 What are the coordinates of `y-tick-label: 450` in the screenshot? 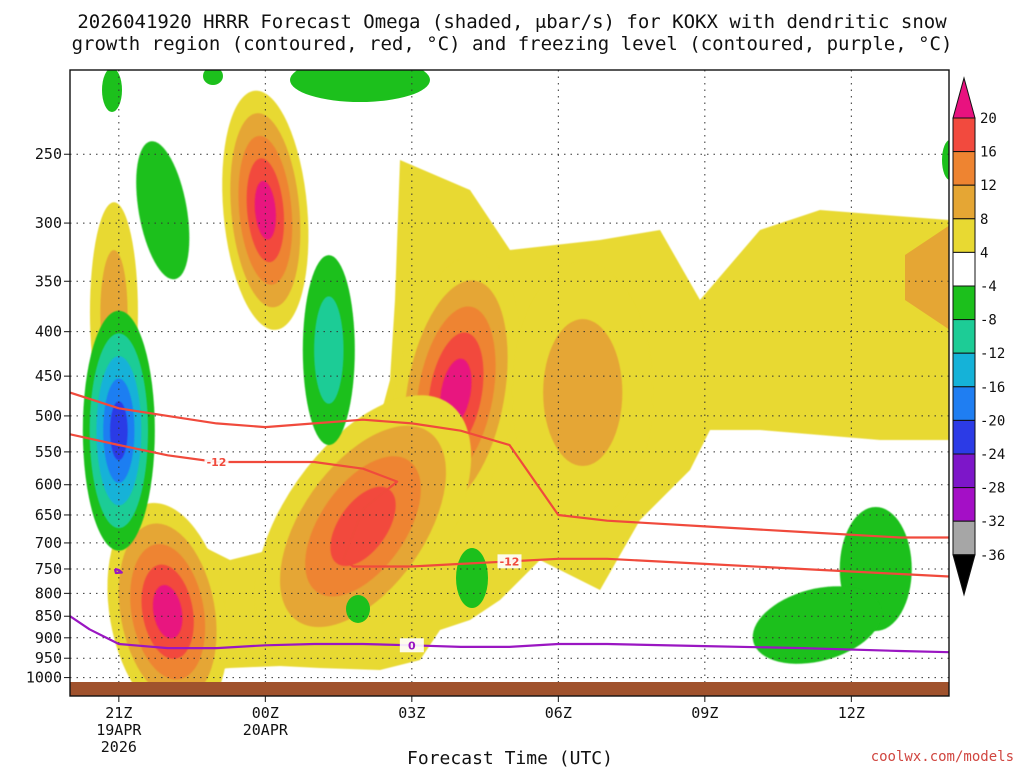 It's located at (48, 376).